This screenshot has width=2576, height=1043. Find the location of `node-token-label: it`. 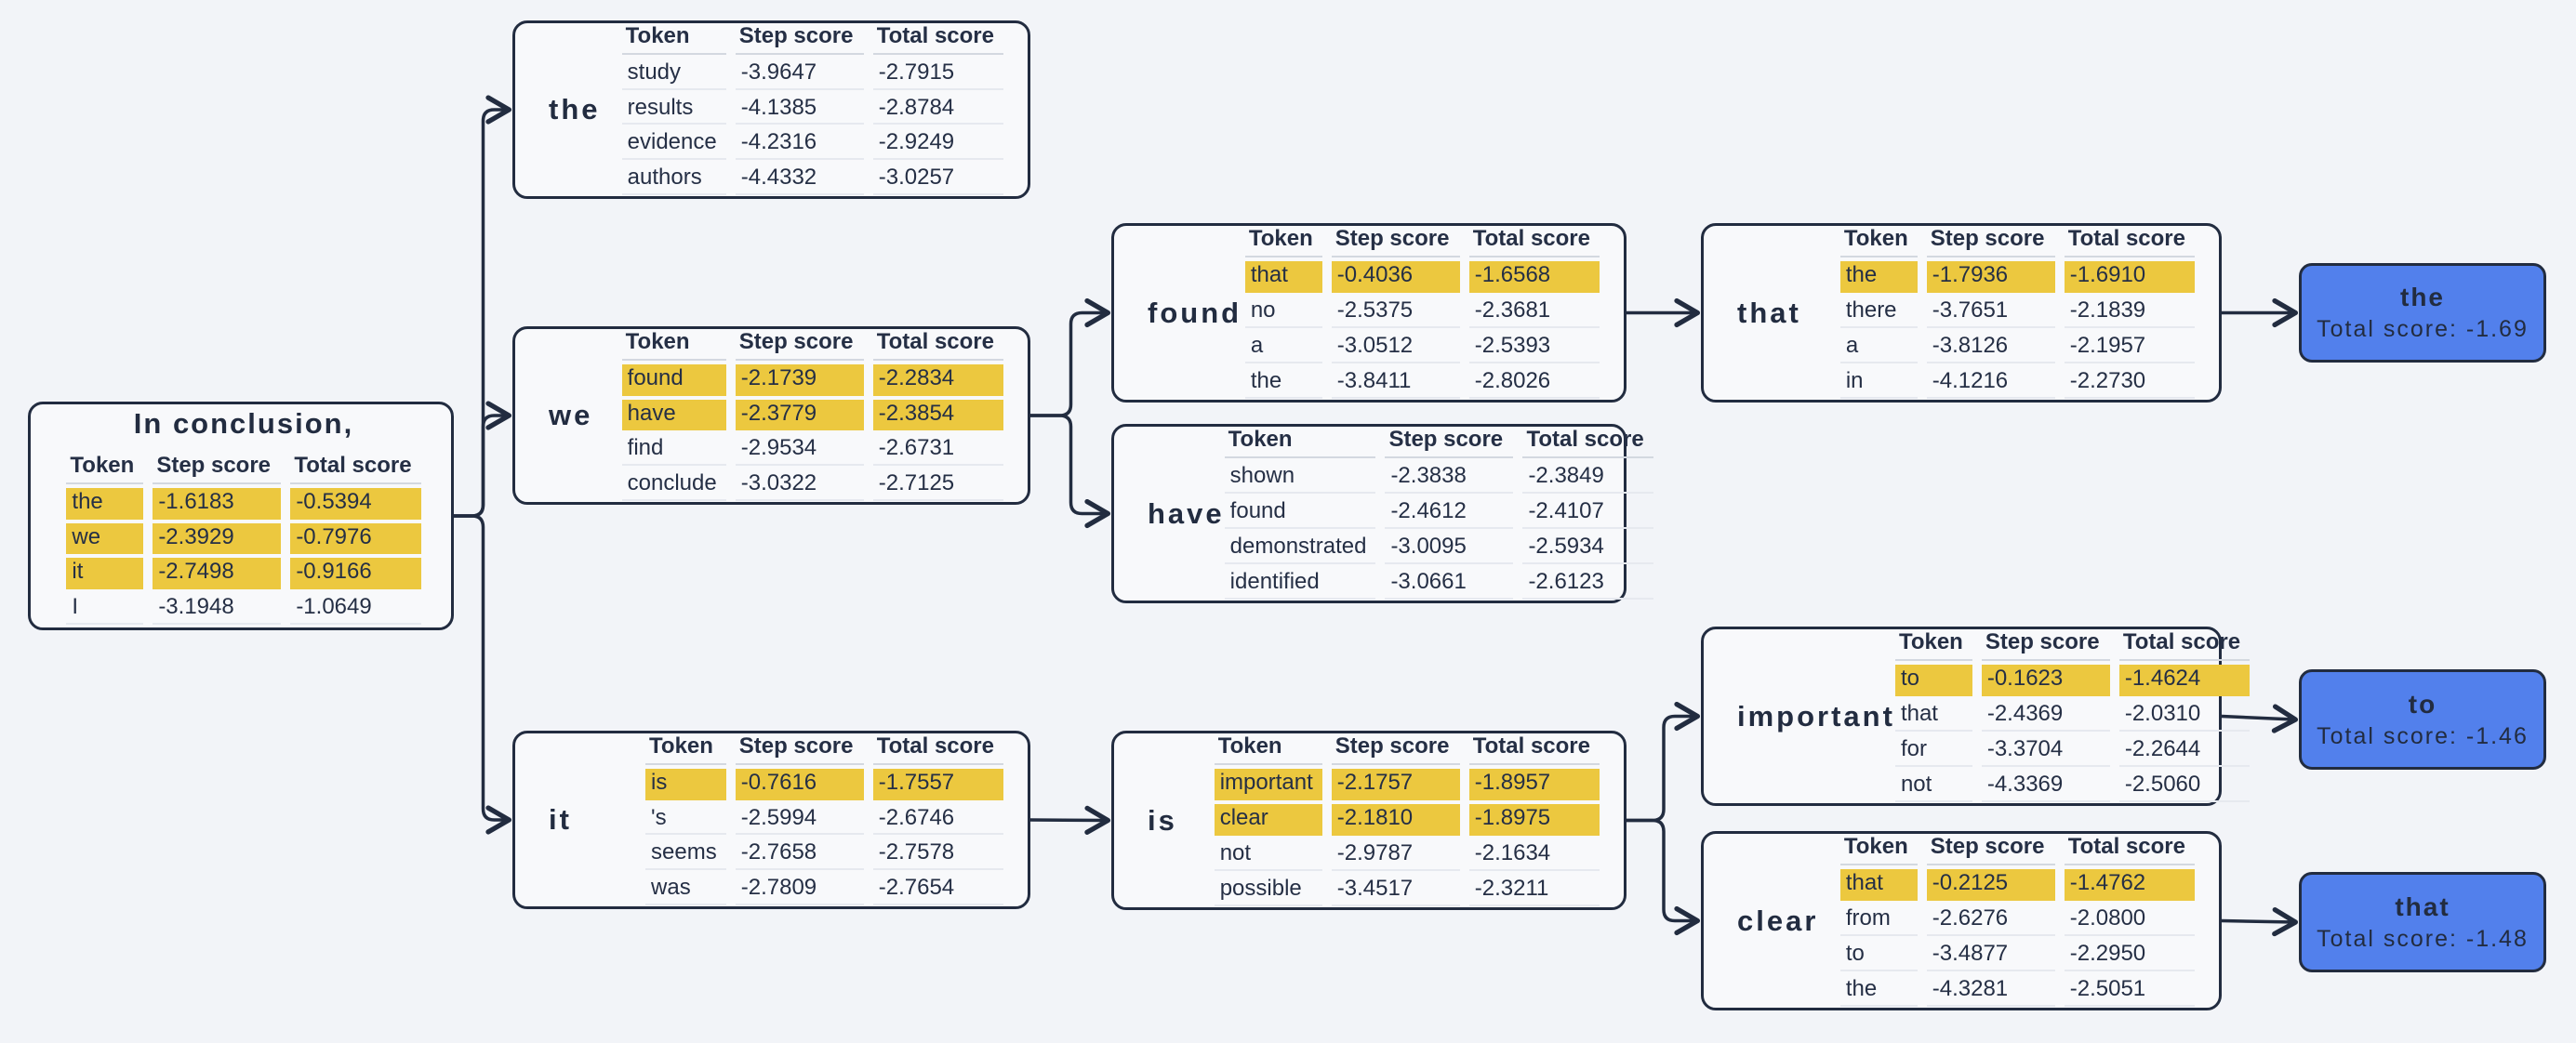

node-token-label: it is located at coordinates (560, 819).